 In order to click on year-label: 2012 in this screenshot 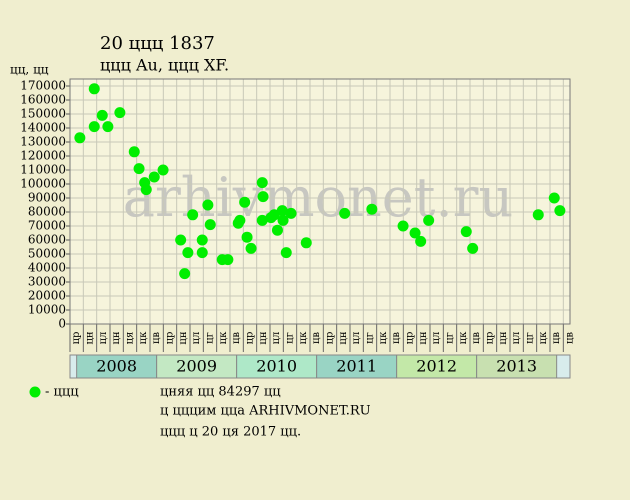, I will do `click(436, 366)`.